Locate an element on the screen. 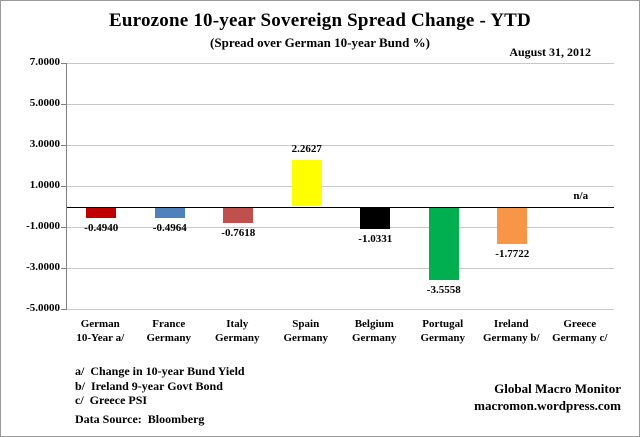  value-label: 2.2627 is located at coordinates (306, 149).